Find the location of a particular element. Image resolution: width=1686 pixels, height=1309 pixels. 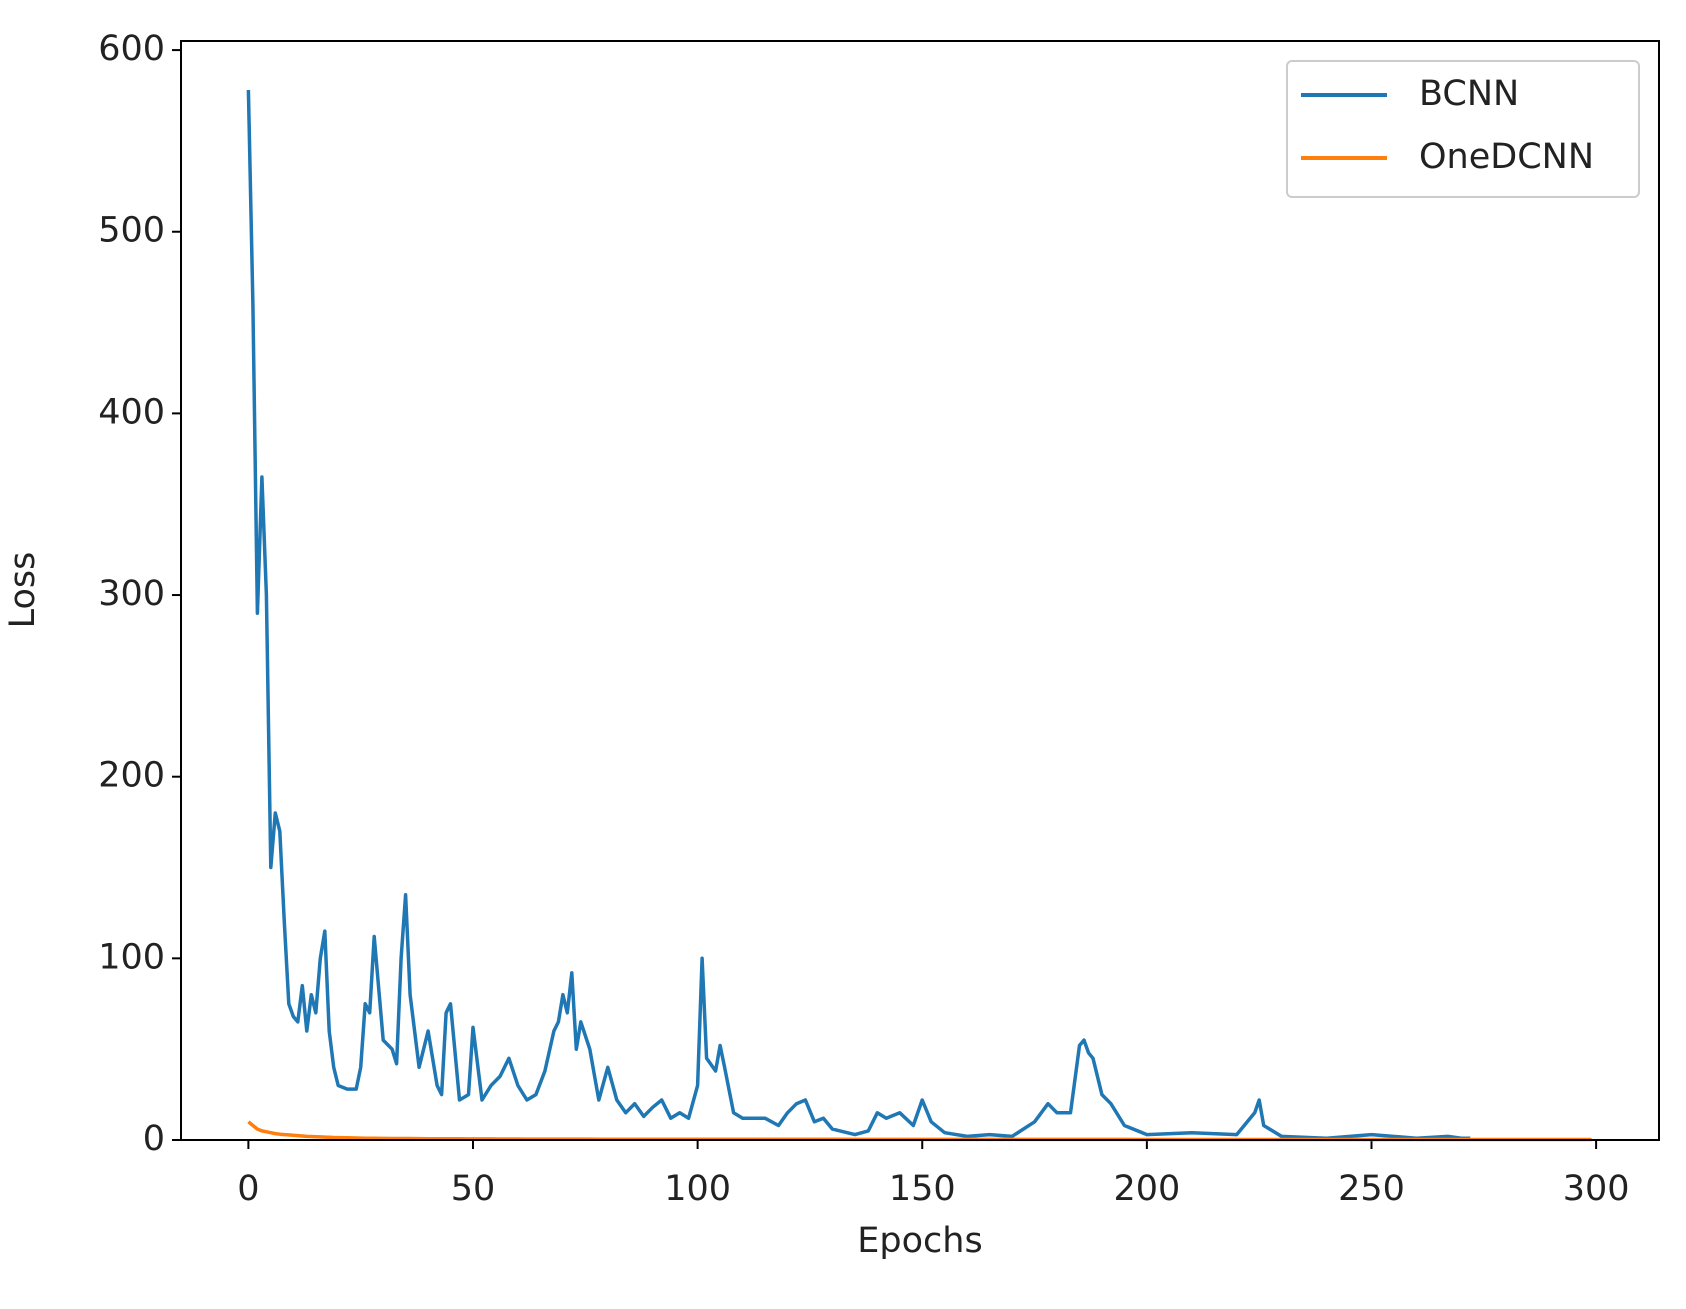

x-tick-label: 200 is located at coordinates (1146, 1189).